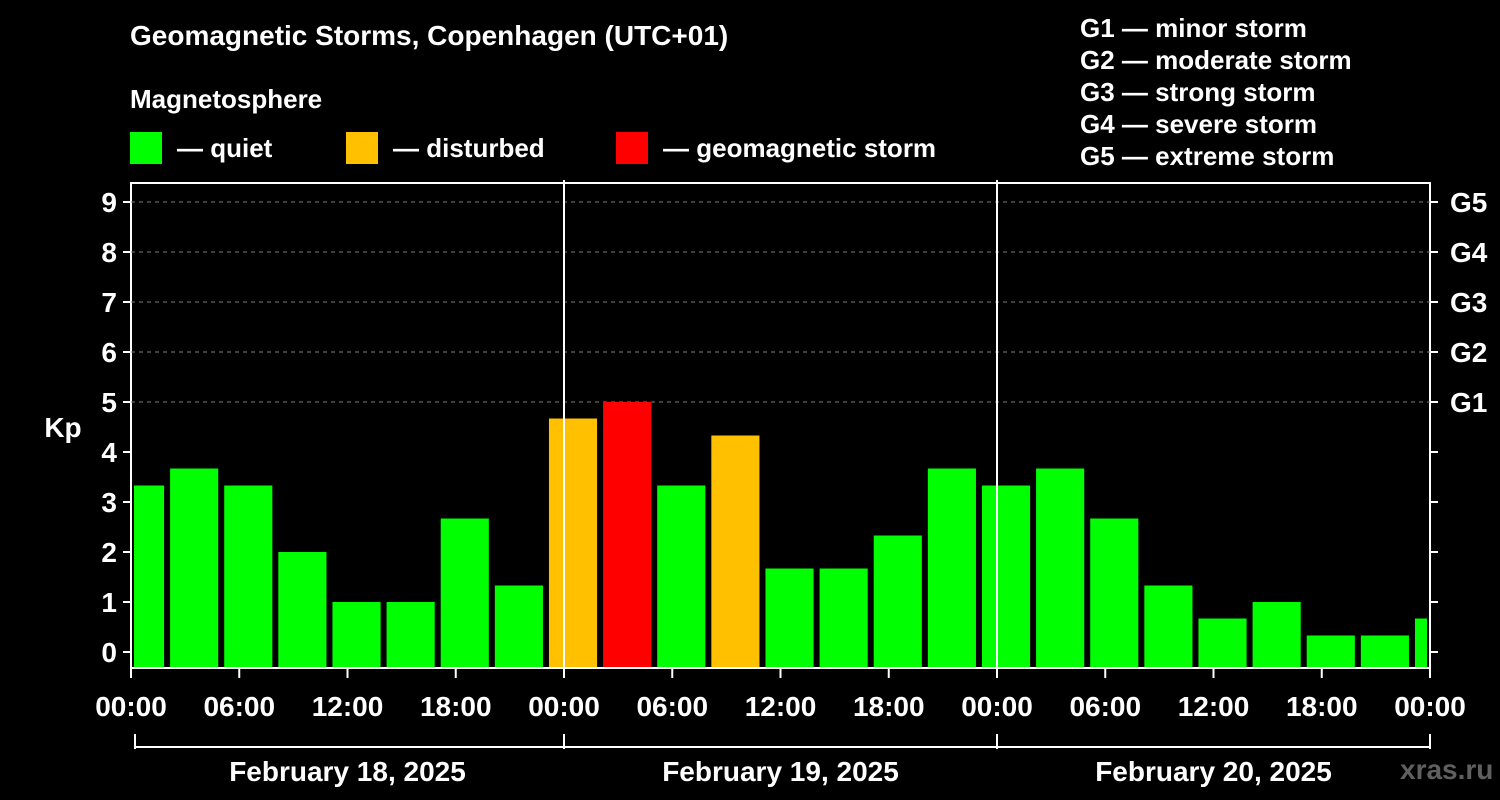  What do you see at coordinates (109, 452) in the screenshot?
I see `y-tick-label: 4` at bounding box center [109, 452].